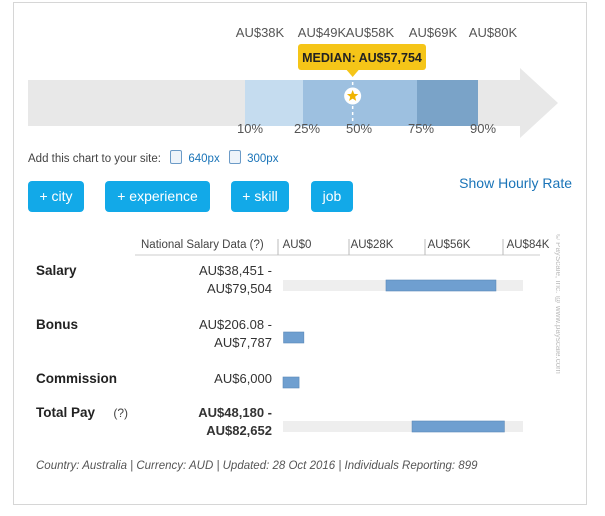 The height and width of the screenshot is (516, 605). I want to click on add-experience-button: + experience, so click(157, 196).